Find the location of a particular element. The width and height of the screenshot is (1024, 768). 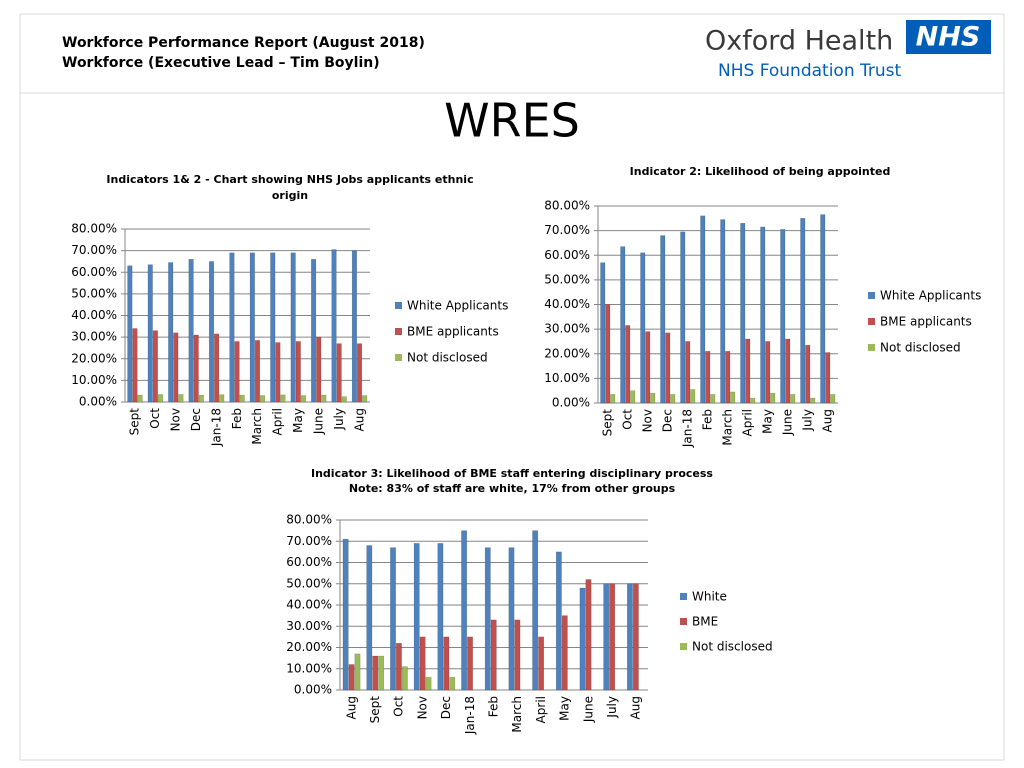

report-subtitle: Workforce (Executive Lead – Tim Boylin) is located at coordinates (221, 63).